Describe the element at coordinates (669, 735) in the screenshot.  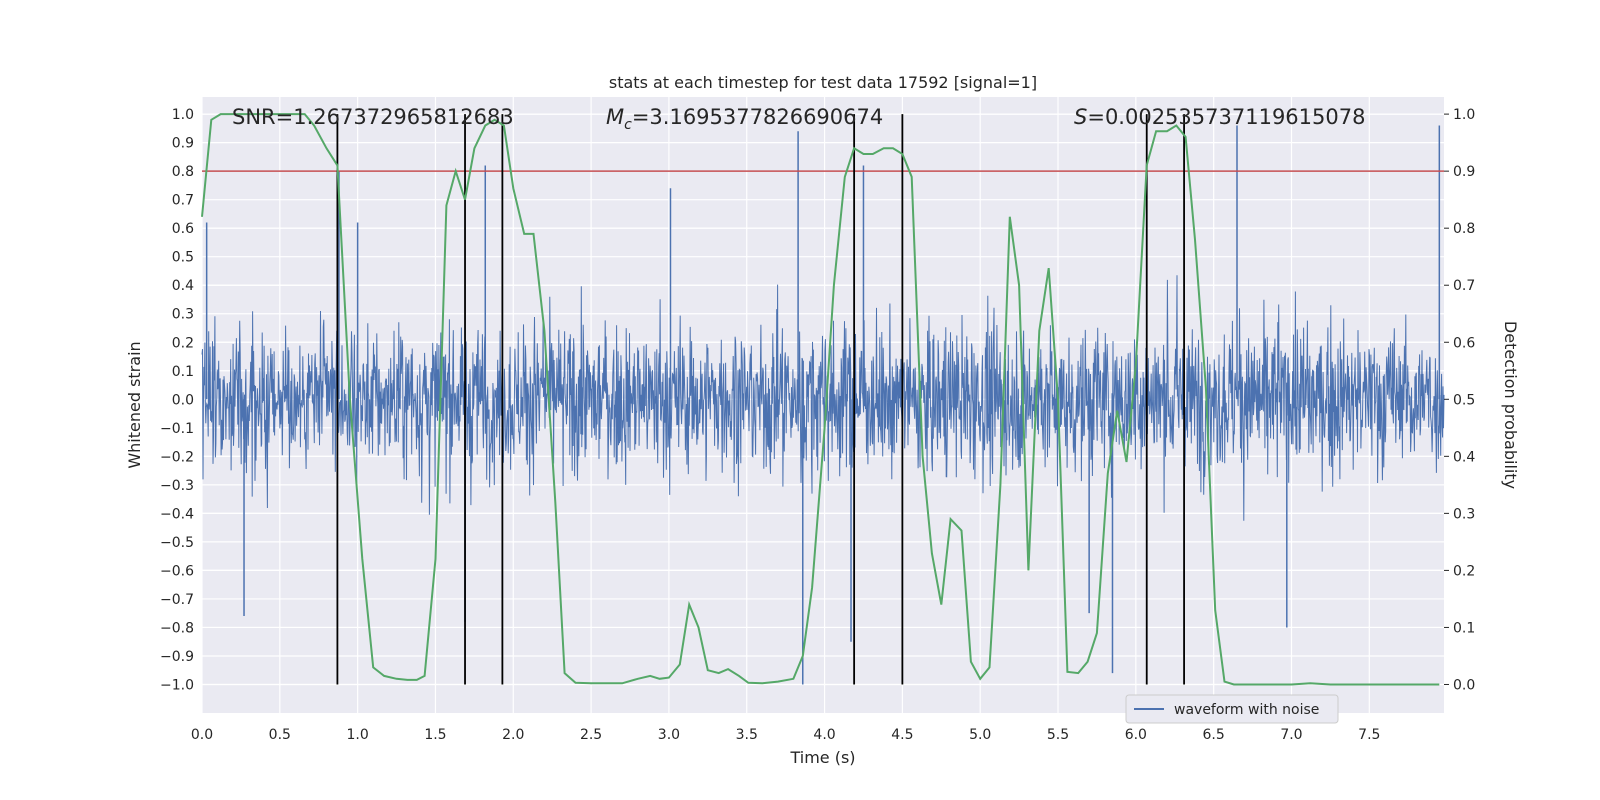
I see `x-tick-label: 3.0` at that location.